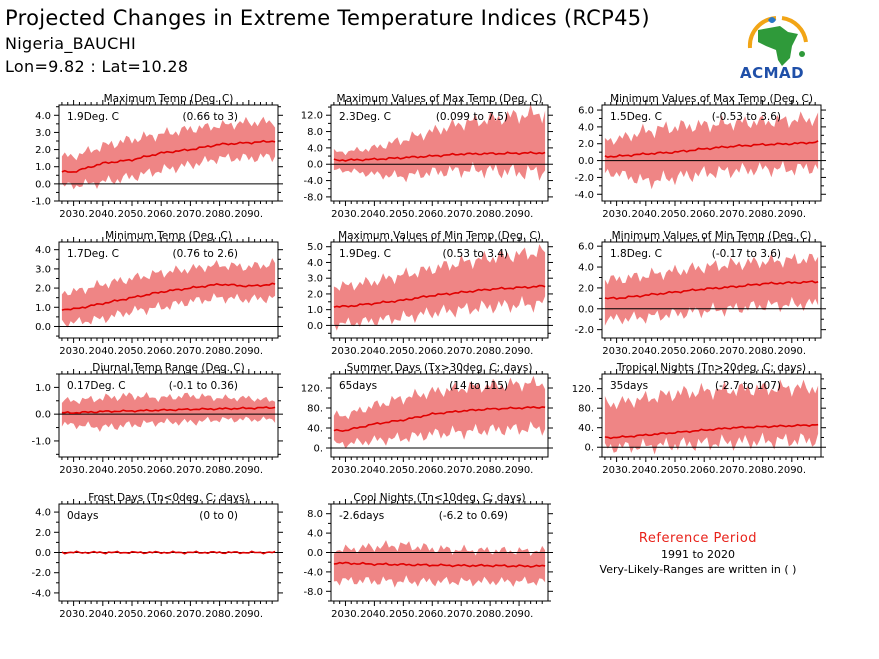  I want to click on range-label: (-6.2 to 0.69), so click(473, 516).